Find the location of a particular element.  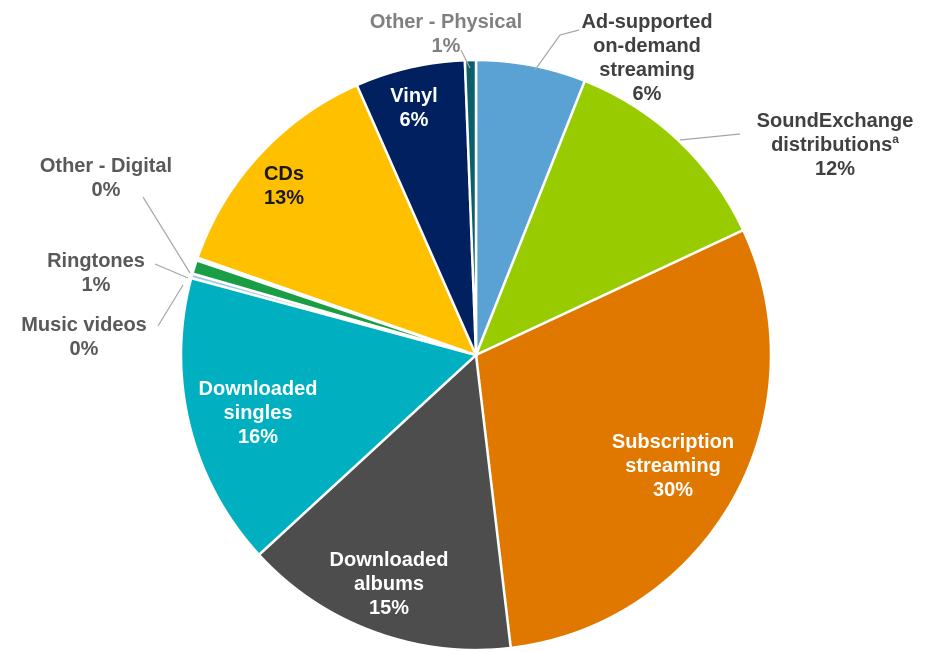

slice-label: Music videos 0% is located at coordinates (84, 337).